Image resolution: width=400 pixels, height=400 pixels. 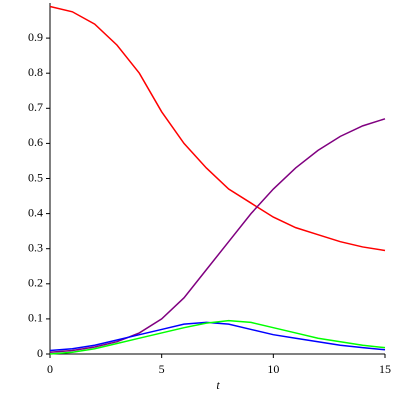 I want to click on y-tick-label: 0.7, so click(x=35, y=107).